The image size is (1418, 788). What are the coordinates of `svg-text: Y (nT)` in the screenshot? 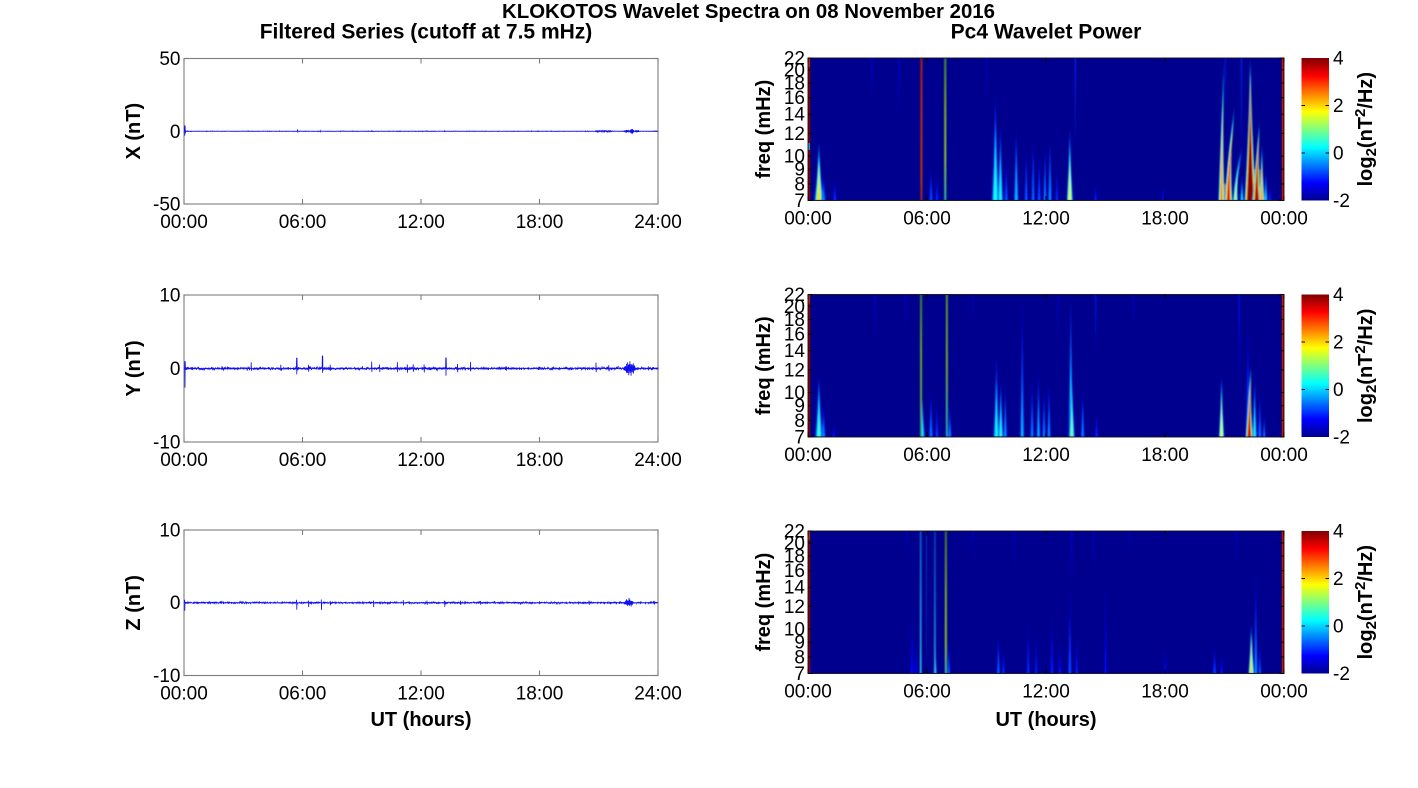 It's located at (134, 368).